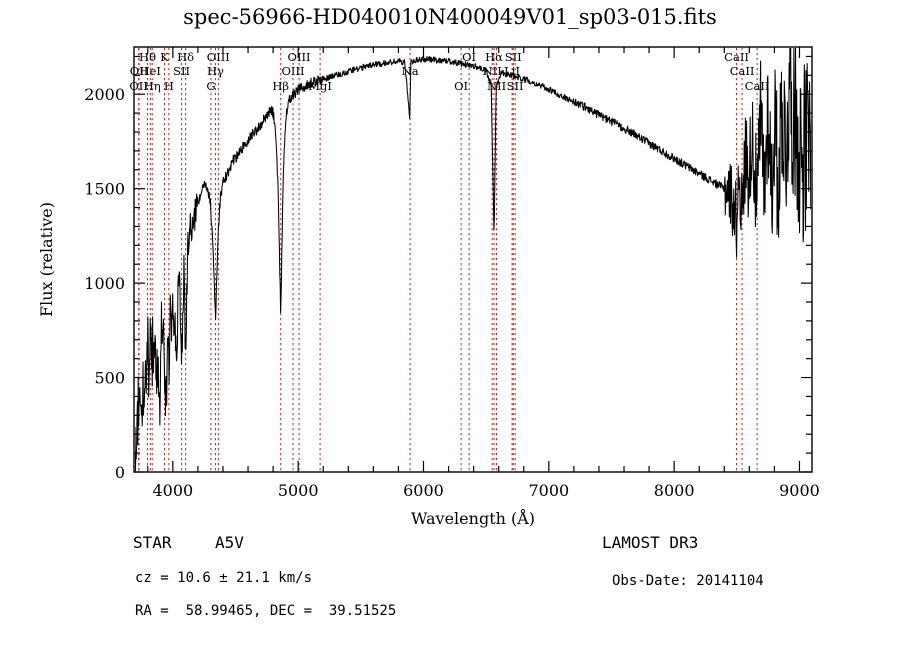  Describe the element at coordinates (229, 542) in the screenshot. I see `spectral-class-label: A5V` at that location.